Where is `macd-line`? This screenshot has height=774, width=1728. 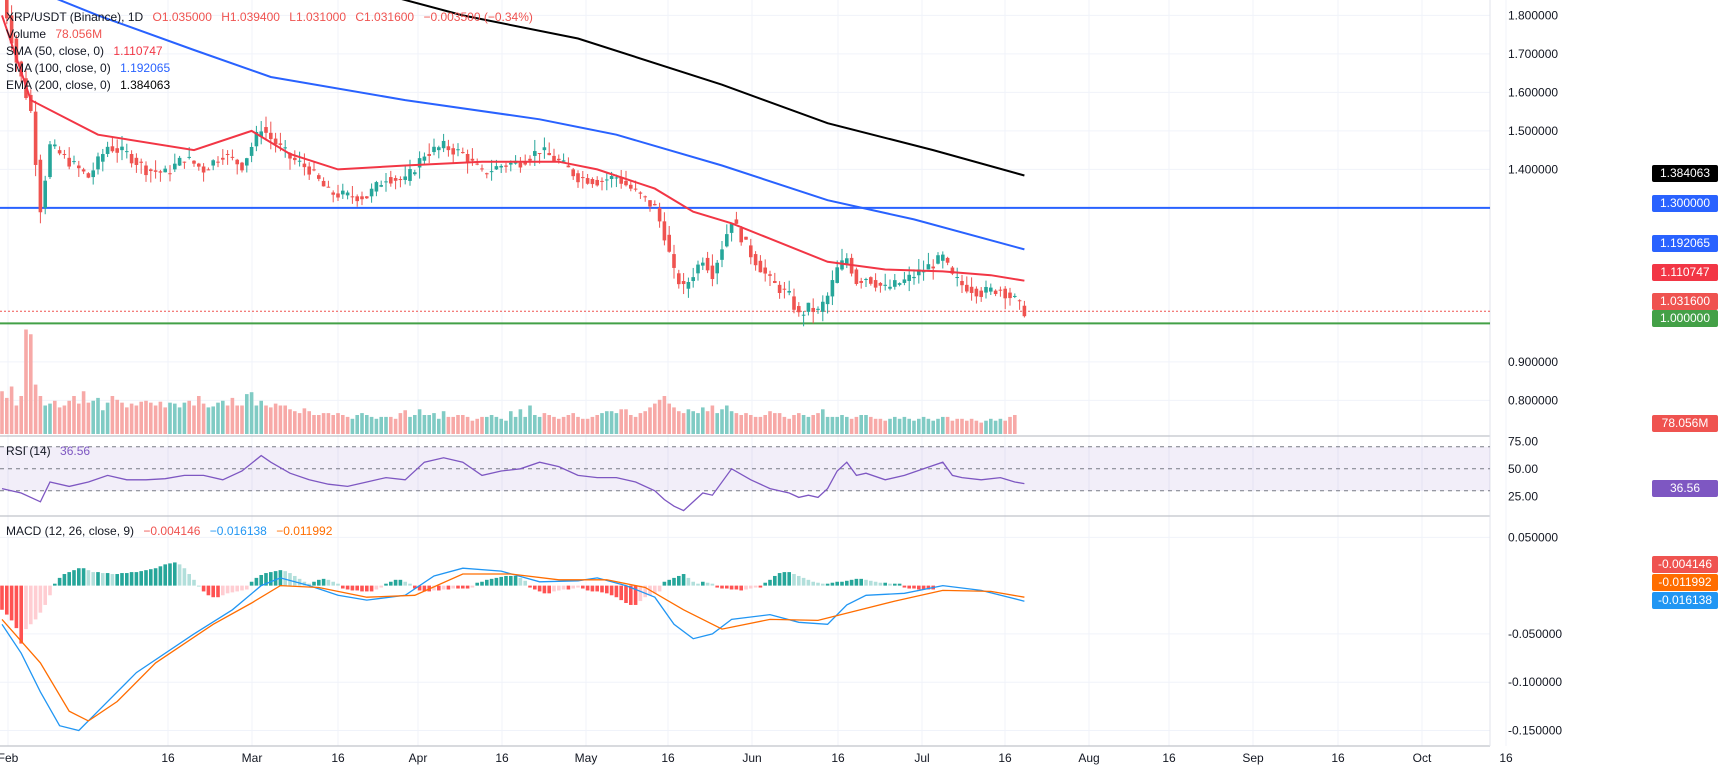
macd-line is located at coordinates (513, 649).